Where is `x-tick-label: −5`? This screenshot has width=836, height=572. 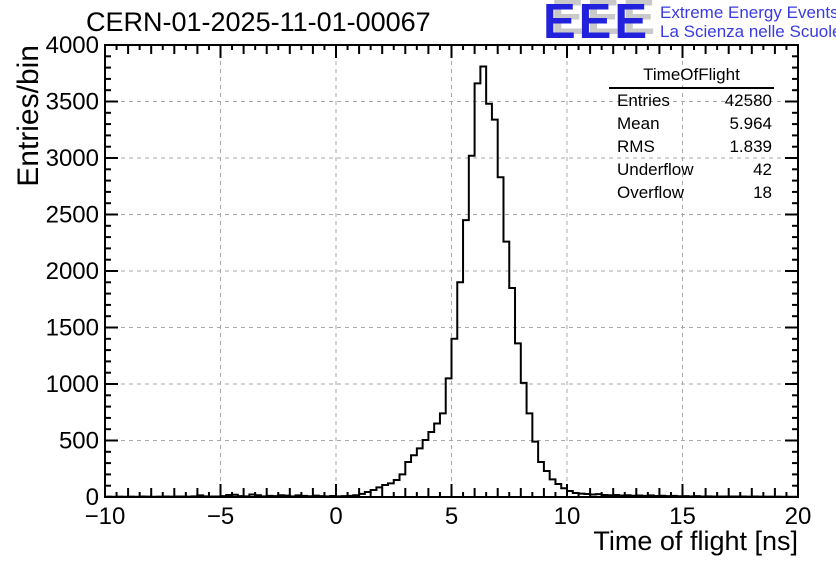
x-tick-label: −5 is located at coordinates (220, 516).